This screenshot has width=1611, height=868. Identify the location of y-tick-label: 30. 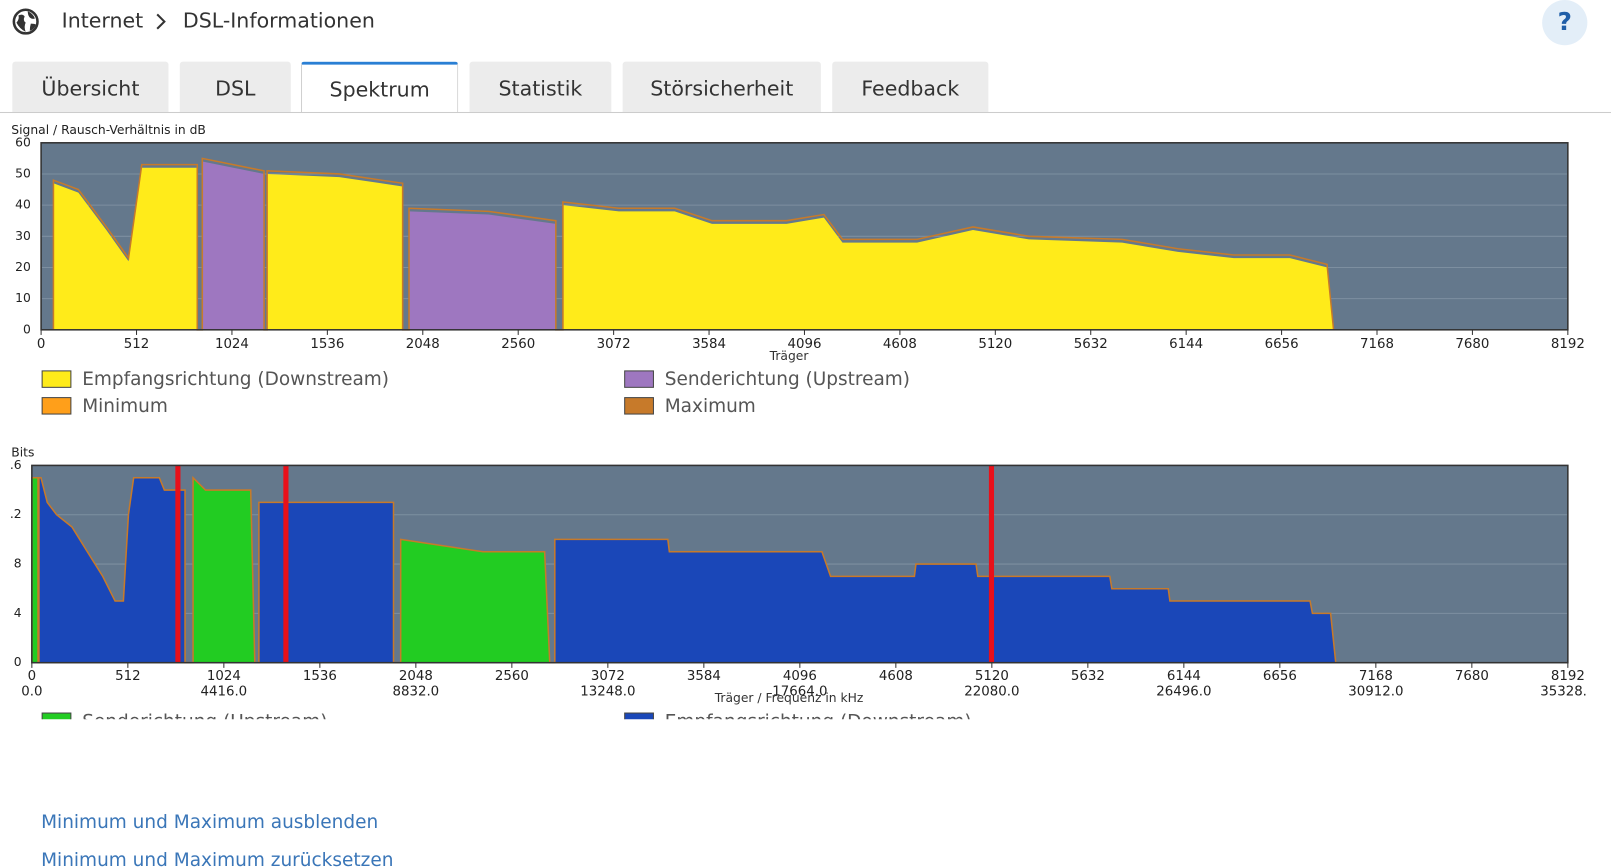
(23, 236).